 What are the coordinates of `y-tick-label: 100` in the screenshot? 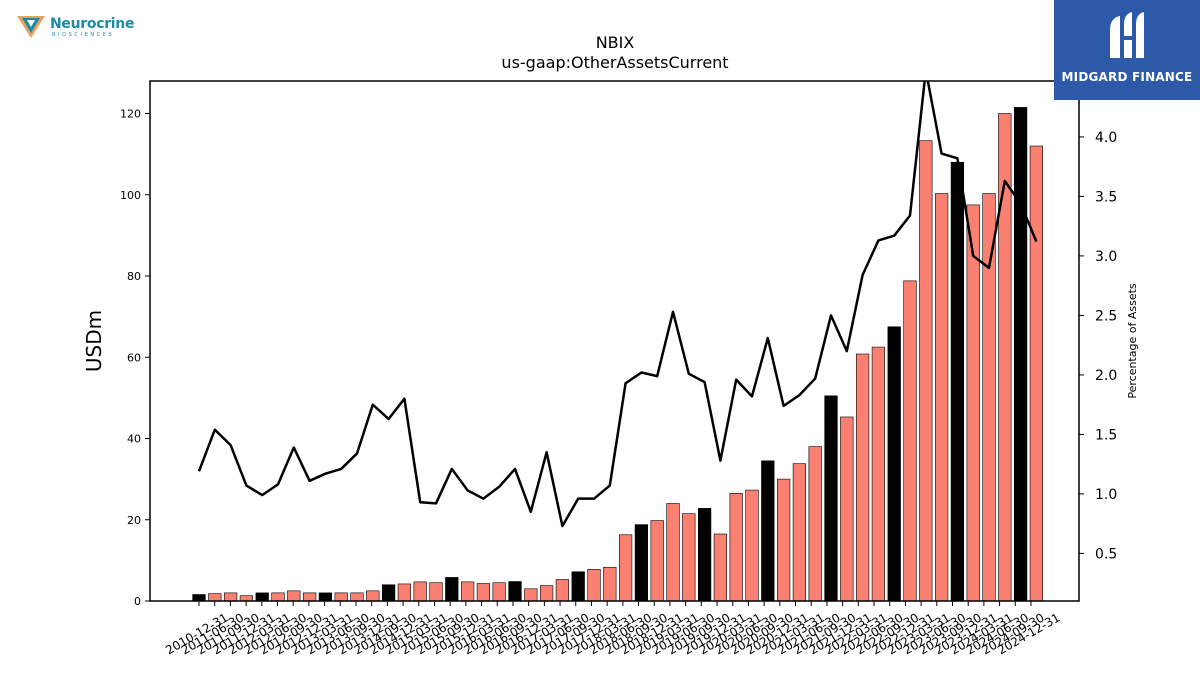 It's located at (130, 195).